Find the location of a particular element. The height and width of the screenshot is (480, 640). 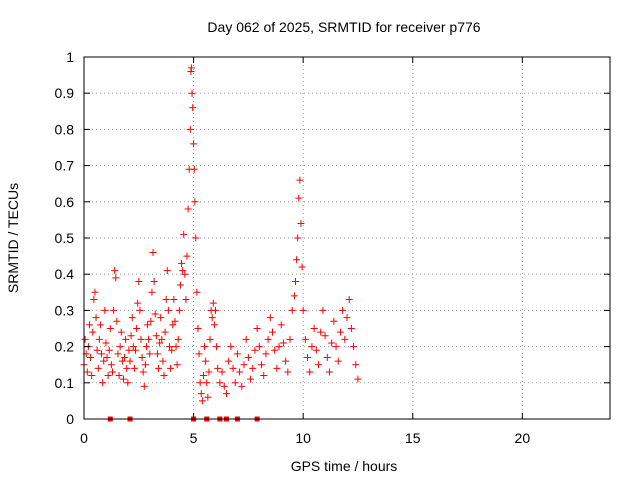

y-axis-label: SRMTID / TECUs is located at coordinates (13, 238).